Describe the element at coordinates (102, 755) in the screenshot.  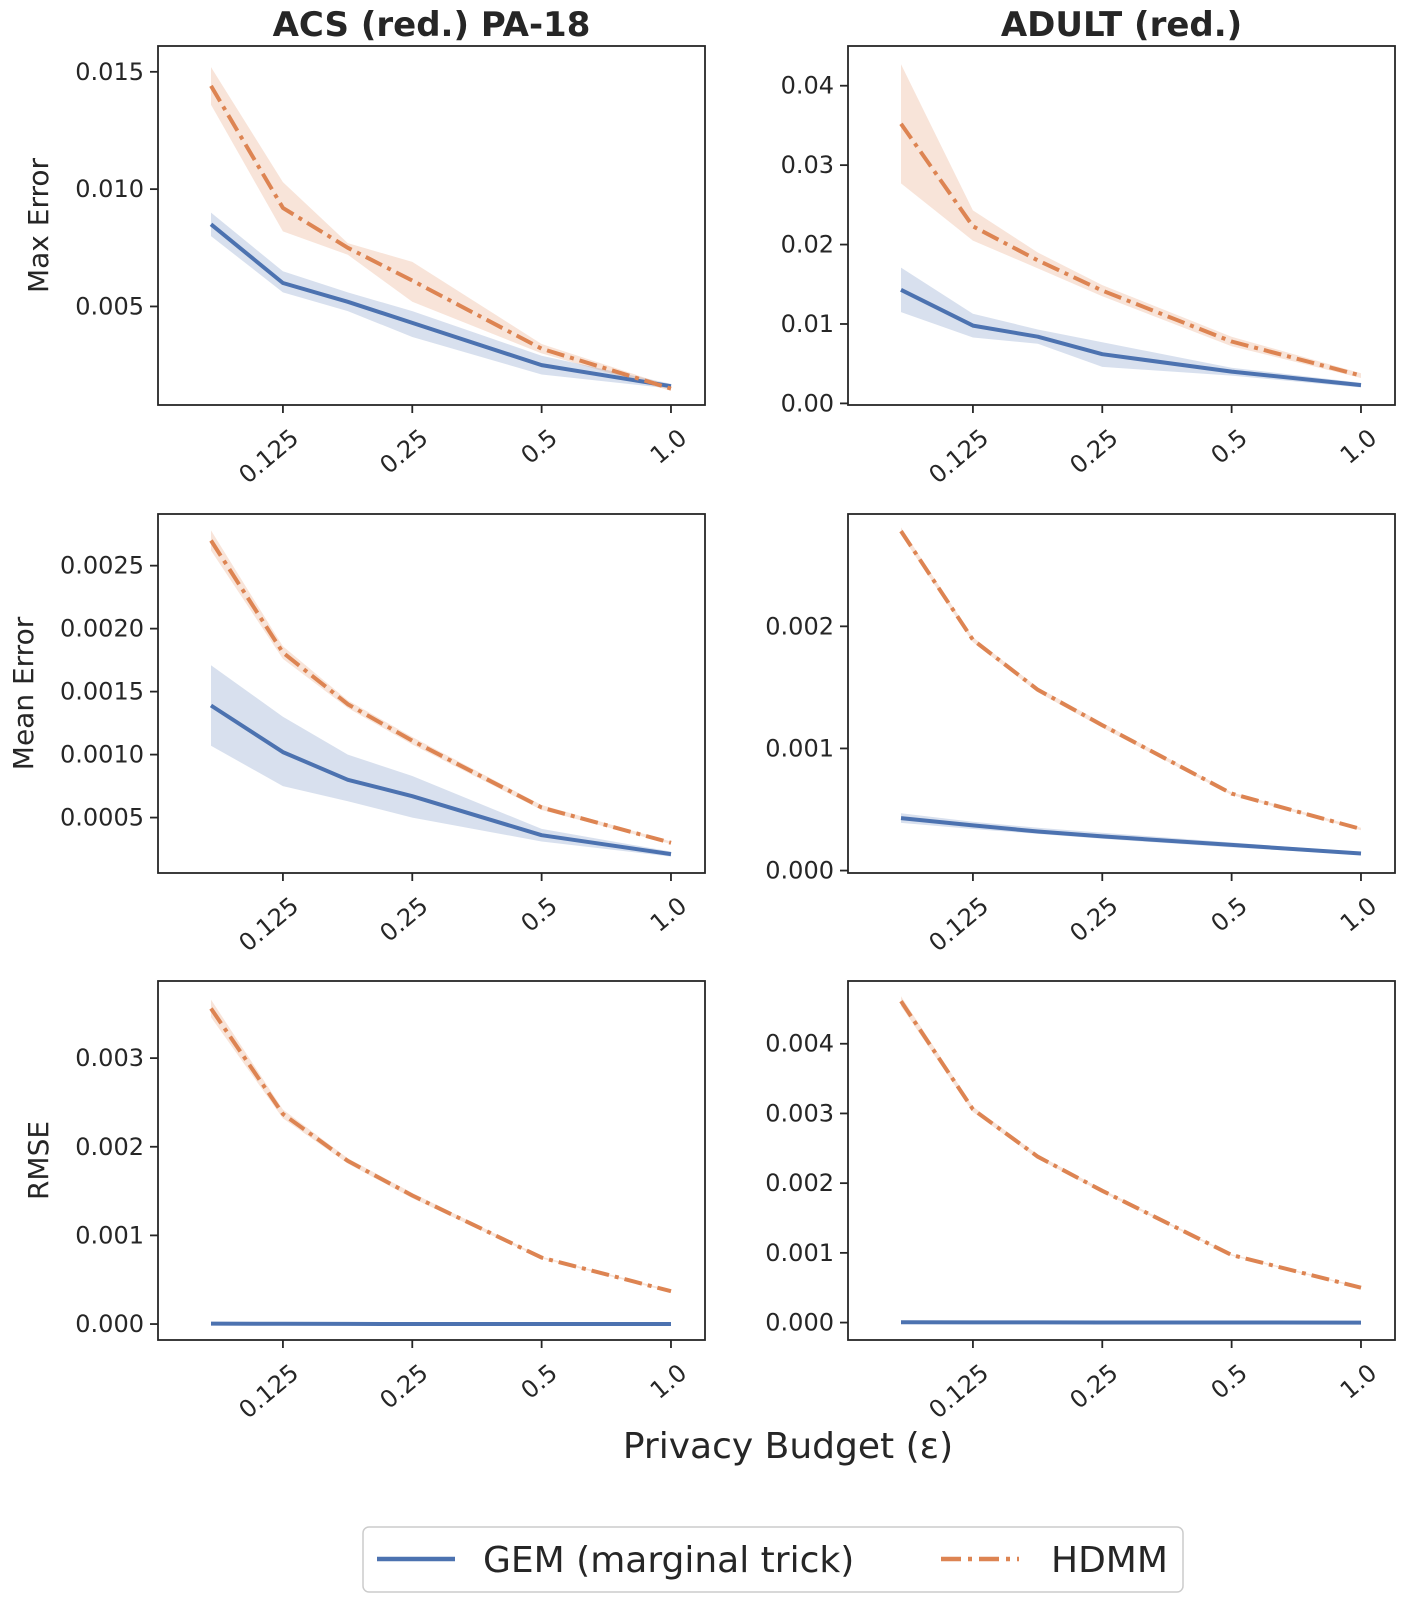
I see `y-tick-label: 0.0010` at that location.